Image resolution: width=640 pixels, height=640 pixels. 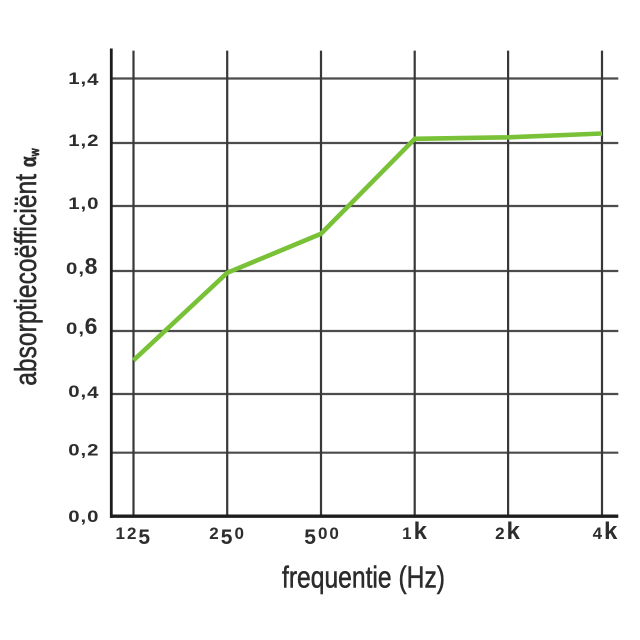 I want to click on svg-text: 8, so click(x=91, y=266).